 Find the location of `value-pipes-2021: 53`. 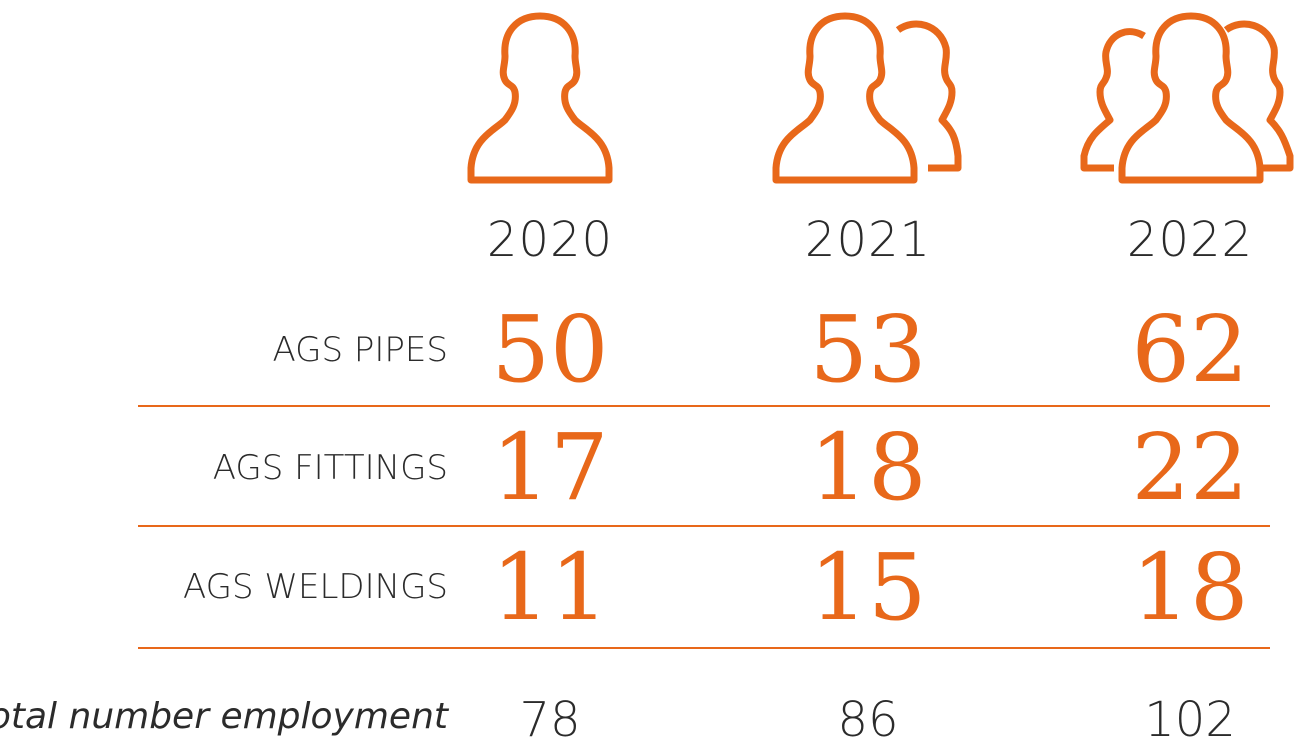

value-pipes-2021: 53 is located at coordinates (868, 349).